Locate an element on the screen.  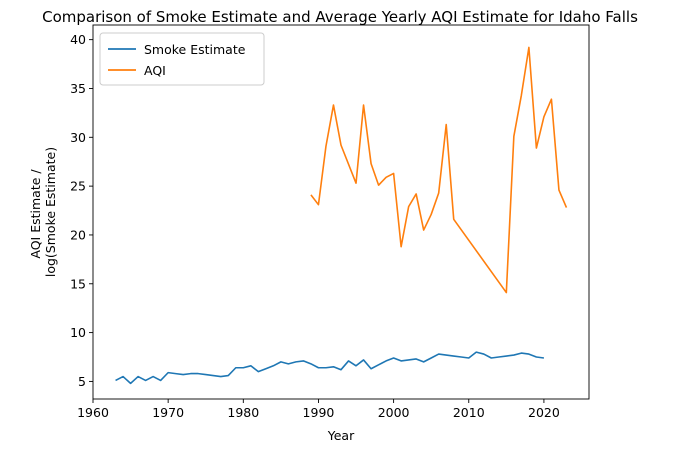
x-tick-label-1980: 1980 is located at coordinates (243, 412).